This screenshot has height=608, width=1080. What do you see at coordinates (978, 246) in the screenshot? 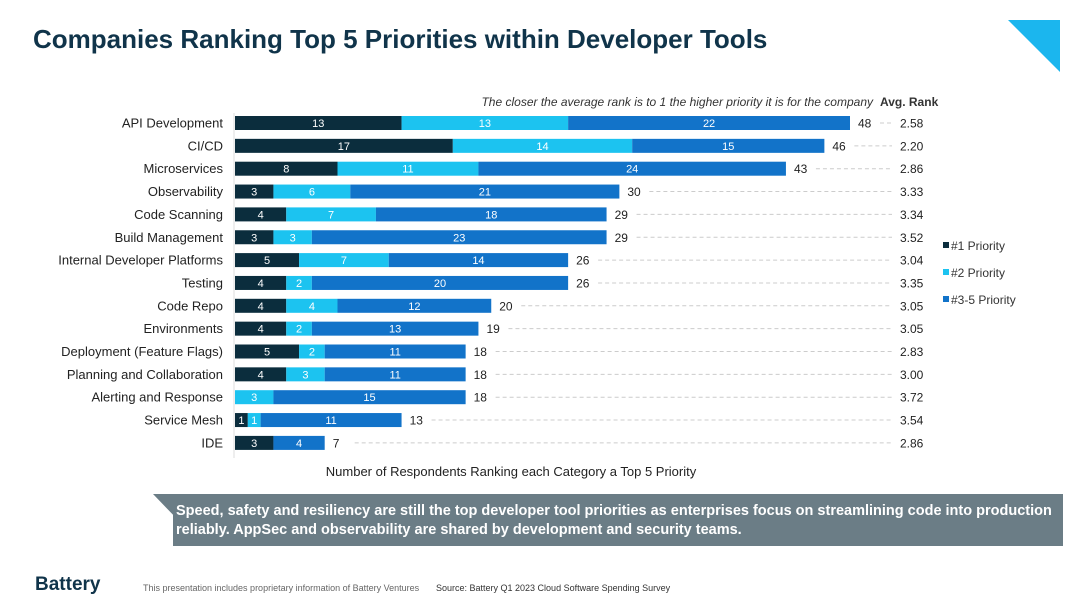
I see `legend-label: #1 Priority` at bounding box center [978, 246].